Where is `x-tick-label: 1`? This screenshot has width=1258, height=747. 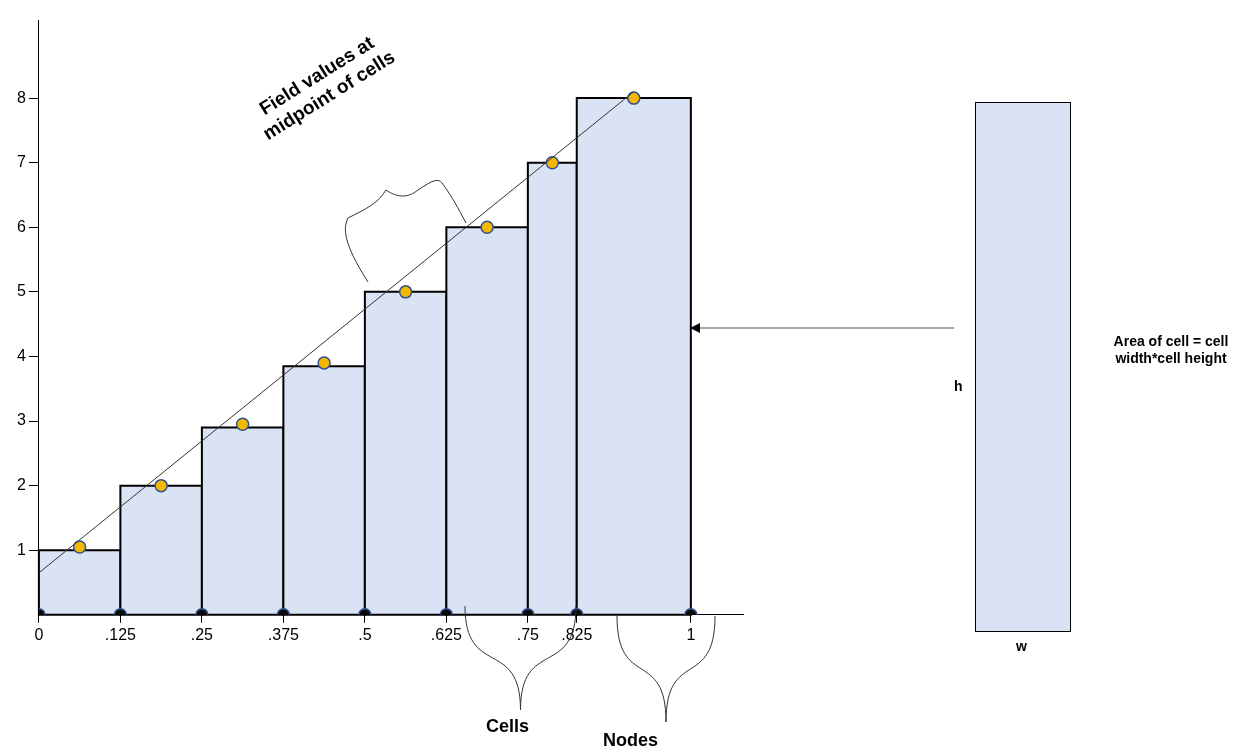
x-tick-label: 1 is located at coordinates (691, 634).